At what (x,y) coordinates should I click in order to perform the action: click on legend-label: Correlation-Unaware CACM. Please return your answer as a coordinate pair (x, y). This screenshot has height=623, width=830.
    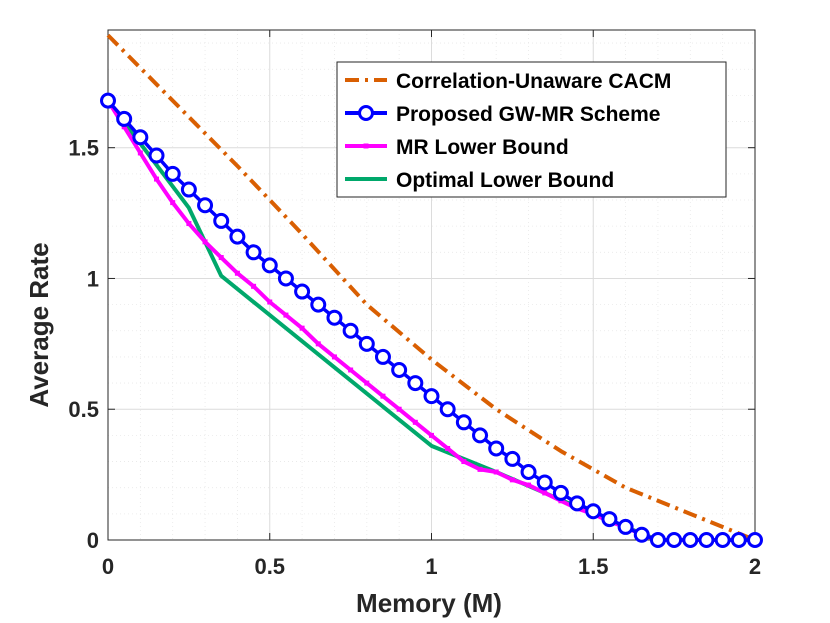
    Looking at the image, I should click on (533, 81).